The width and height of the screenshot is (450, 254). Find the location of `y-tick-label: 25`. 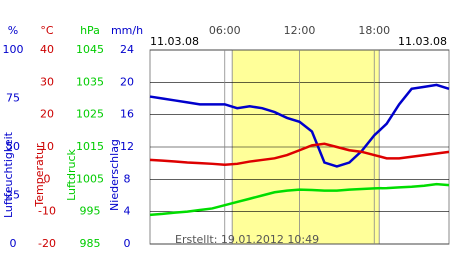

y-tick-label: 25 is located at coordinates (13, 195).